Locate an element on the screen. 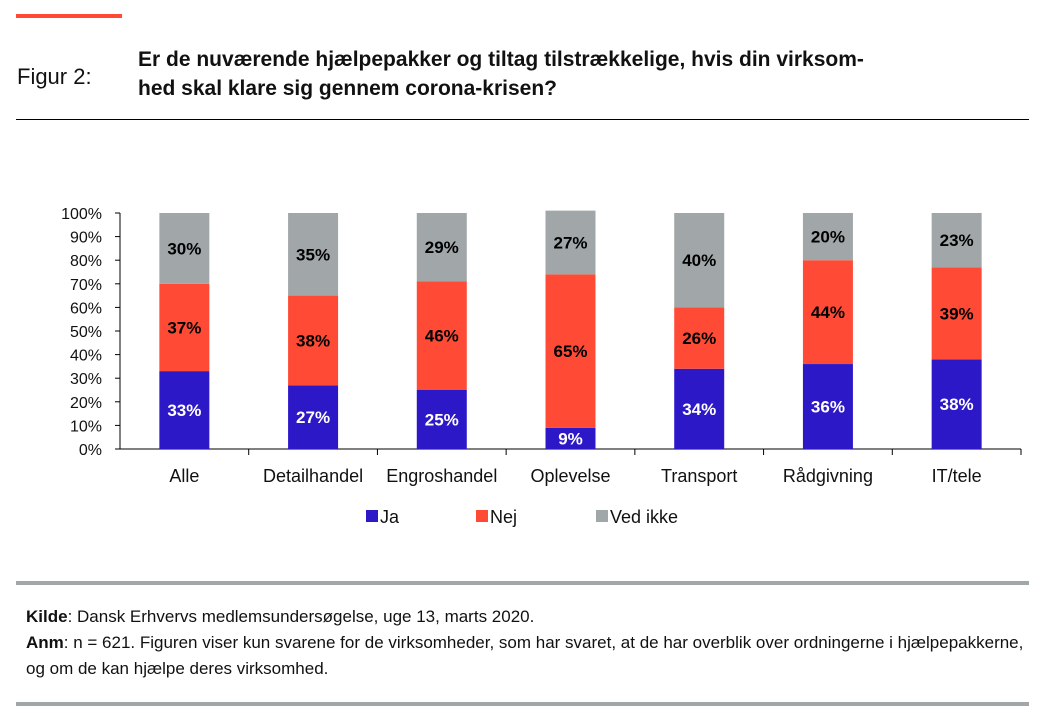  y-tick-label: 20% is located at coordinates (86, 403).